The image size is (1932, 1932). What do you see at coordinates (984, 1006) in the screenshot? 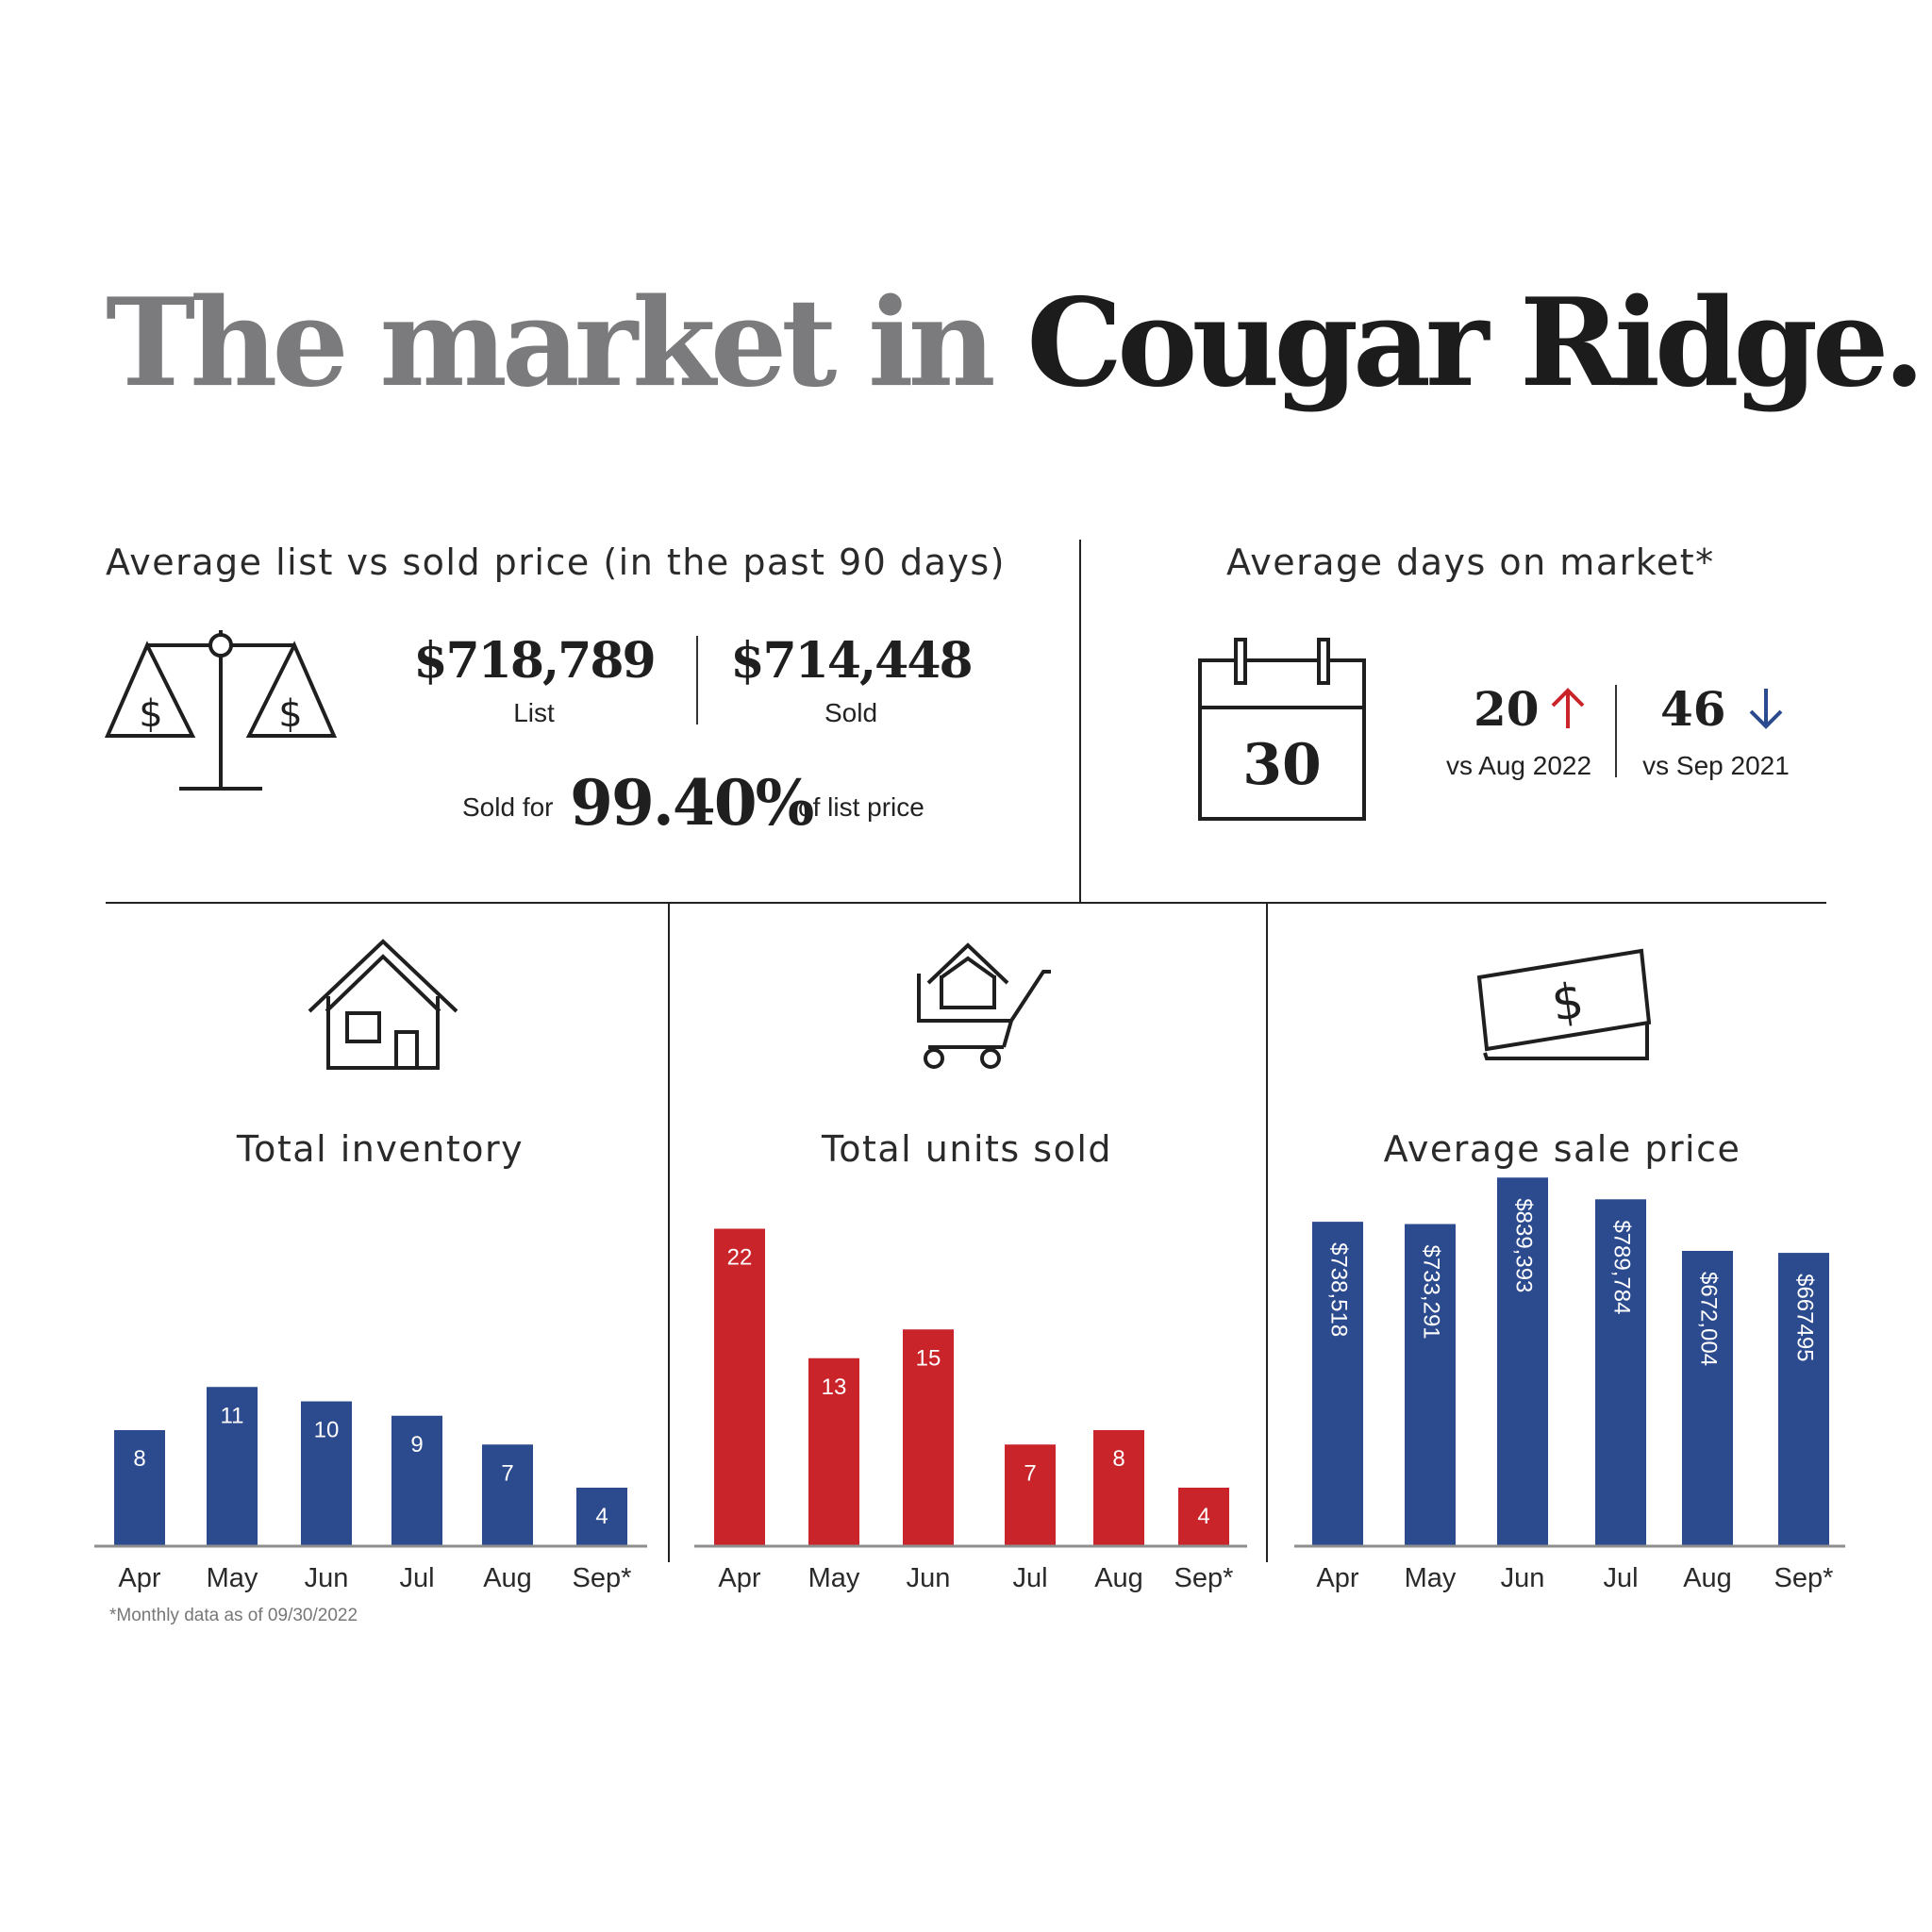
I see `shopping-cart-house-icon` at bounding box center [984, 1006].